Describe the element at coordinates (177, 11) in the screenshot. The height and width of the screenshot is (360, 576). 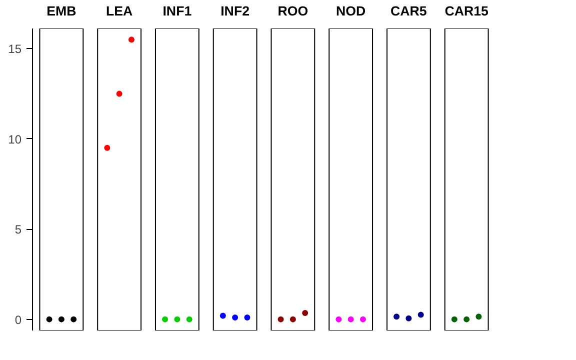
I see `x-tick-label: INF1` at that location.